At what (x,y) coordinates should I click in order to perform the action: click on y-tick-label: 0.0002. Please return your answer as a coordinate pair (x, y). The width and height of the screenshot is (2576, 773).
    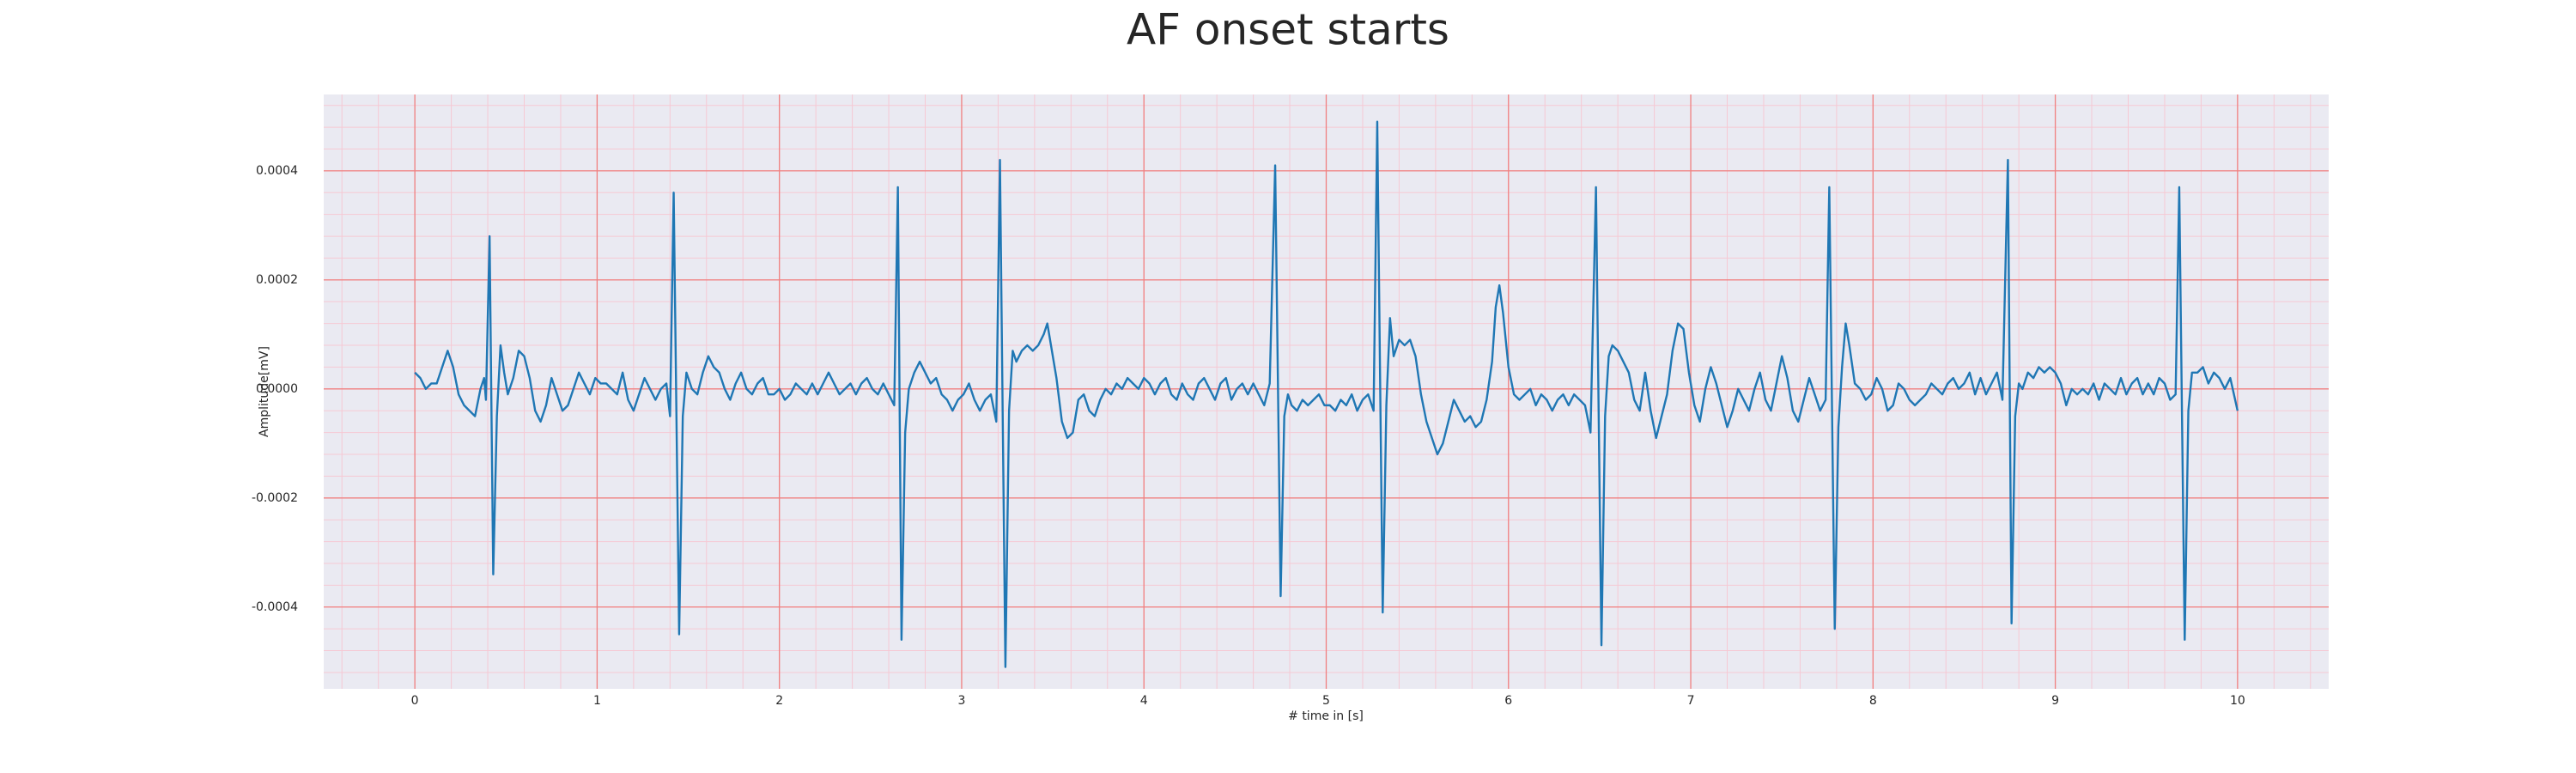
    Looking at the image, I should click on (277, 280).